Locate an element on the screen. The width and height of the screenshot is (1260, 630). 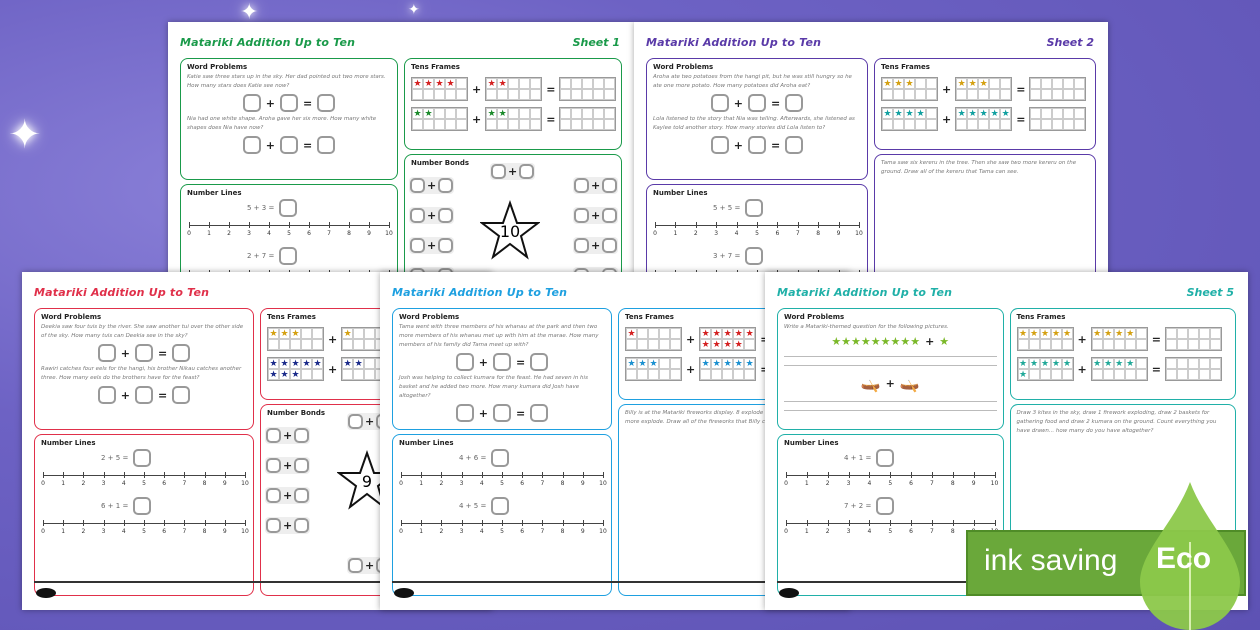
equals-sign: = is located at coordinates (1156, 369).